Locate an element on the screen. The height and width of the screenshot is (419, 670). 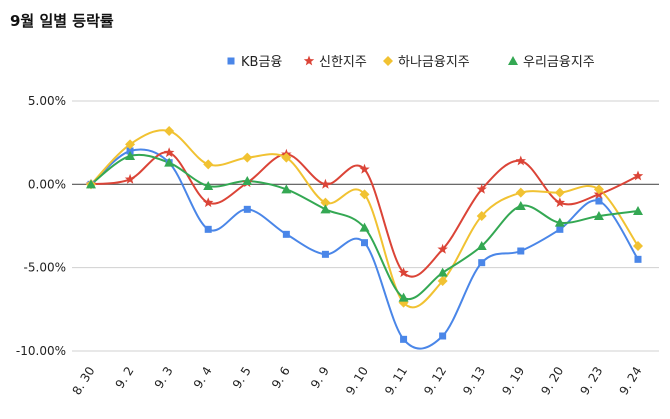
x-tick-label: 9. 11 is located at coordinates (396, 380).